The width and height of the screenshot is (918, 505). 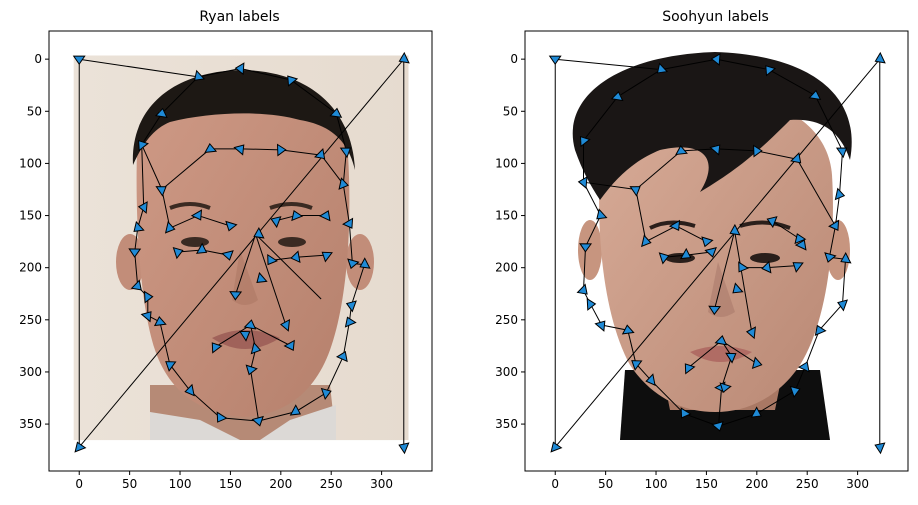 I want to click on x-tick-label: 0, so click(x=555, y=484).